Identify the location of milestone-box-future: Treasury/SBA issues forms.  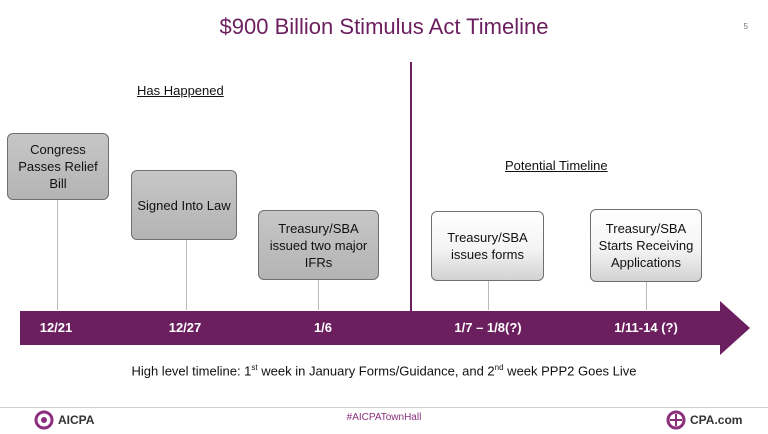
(487, 246).